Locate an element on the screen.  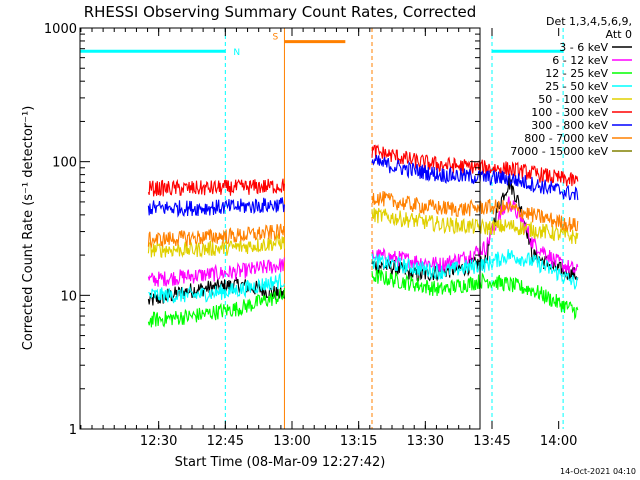
legend-label-6: 300 - 800 keV is located at coordinates (569, 125).